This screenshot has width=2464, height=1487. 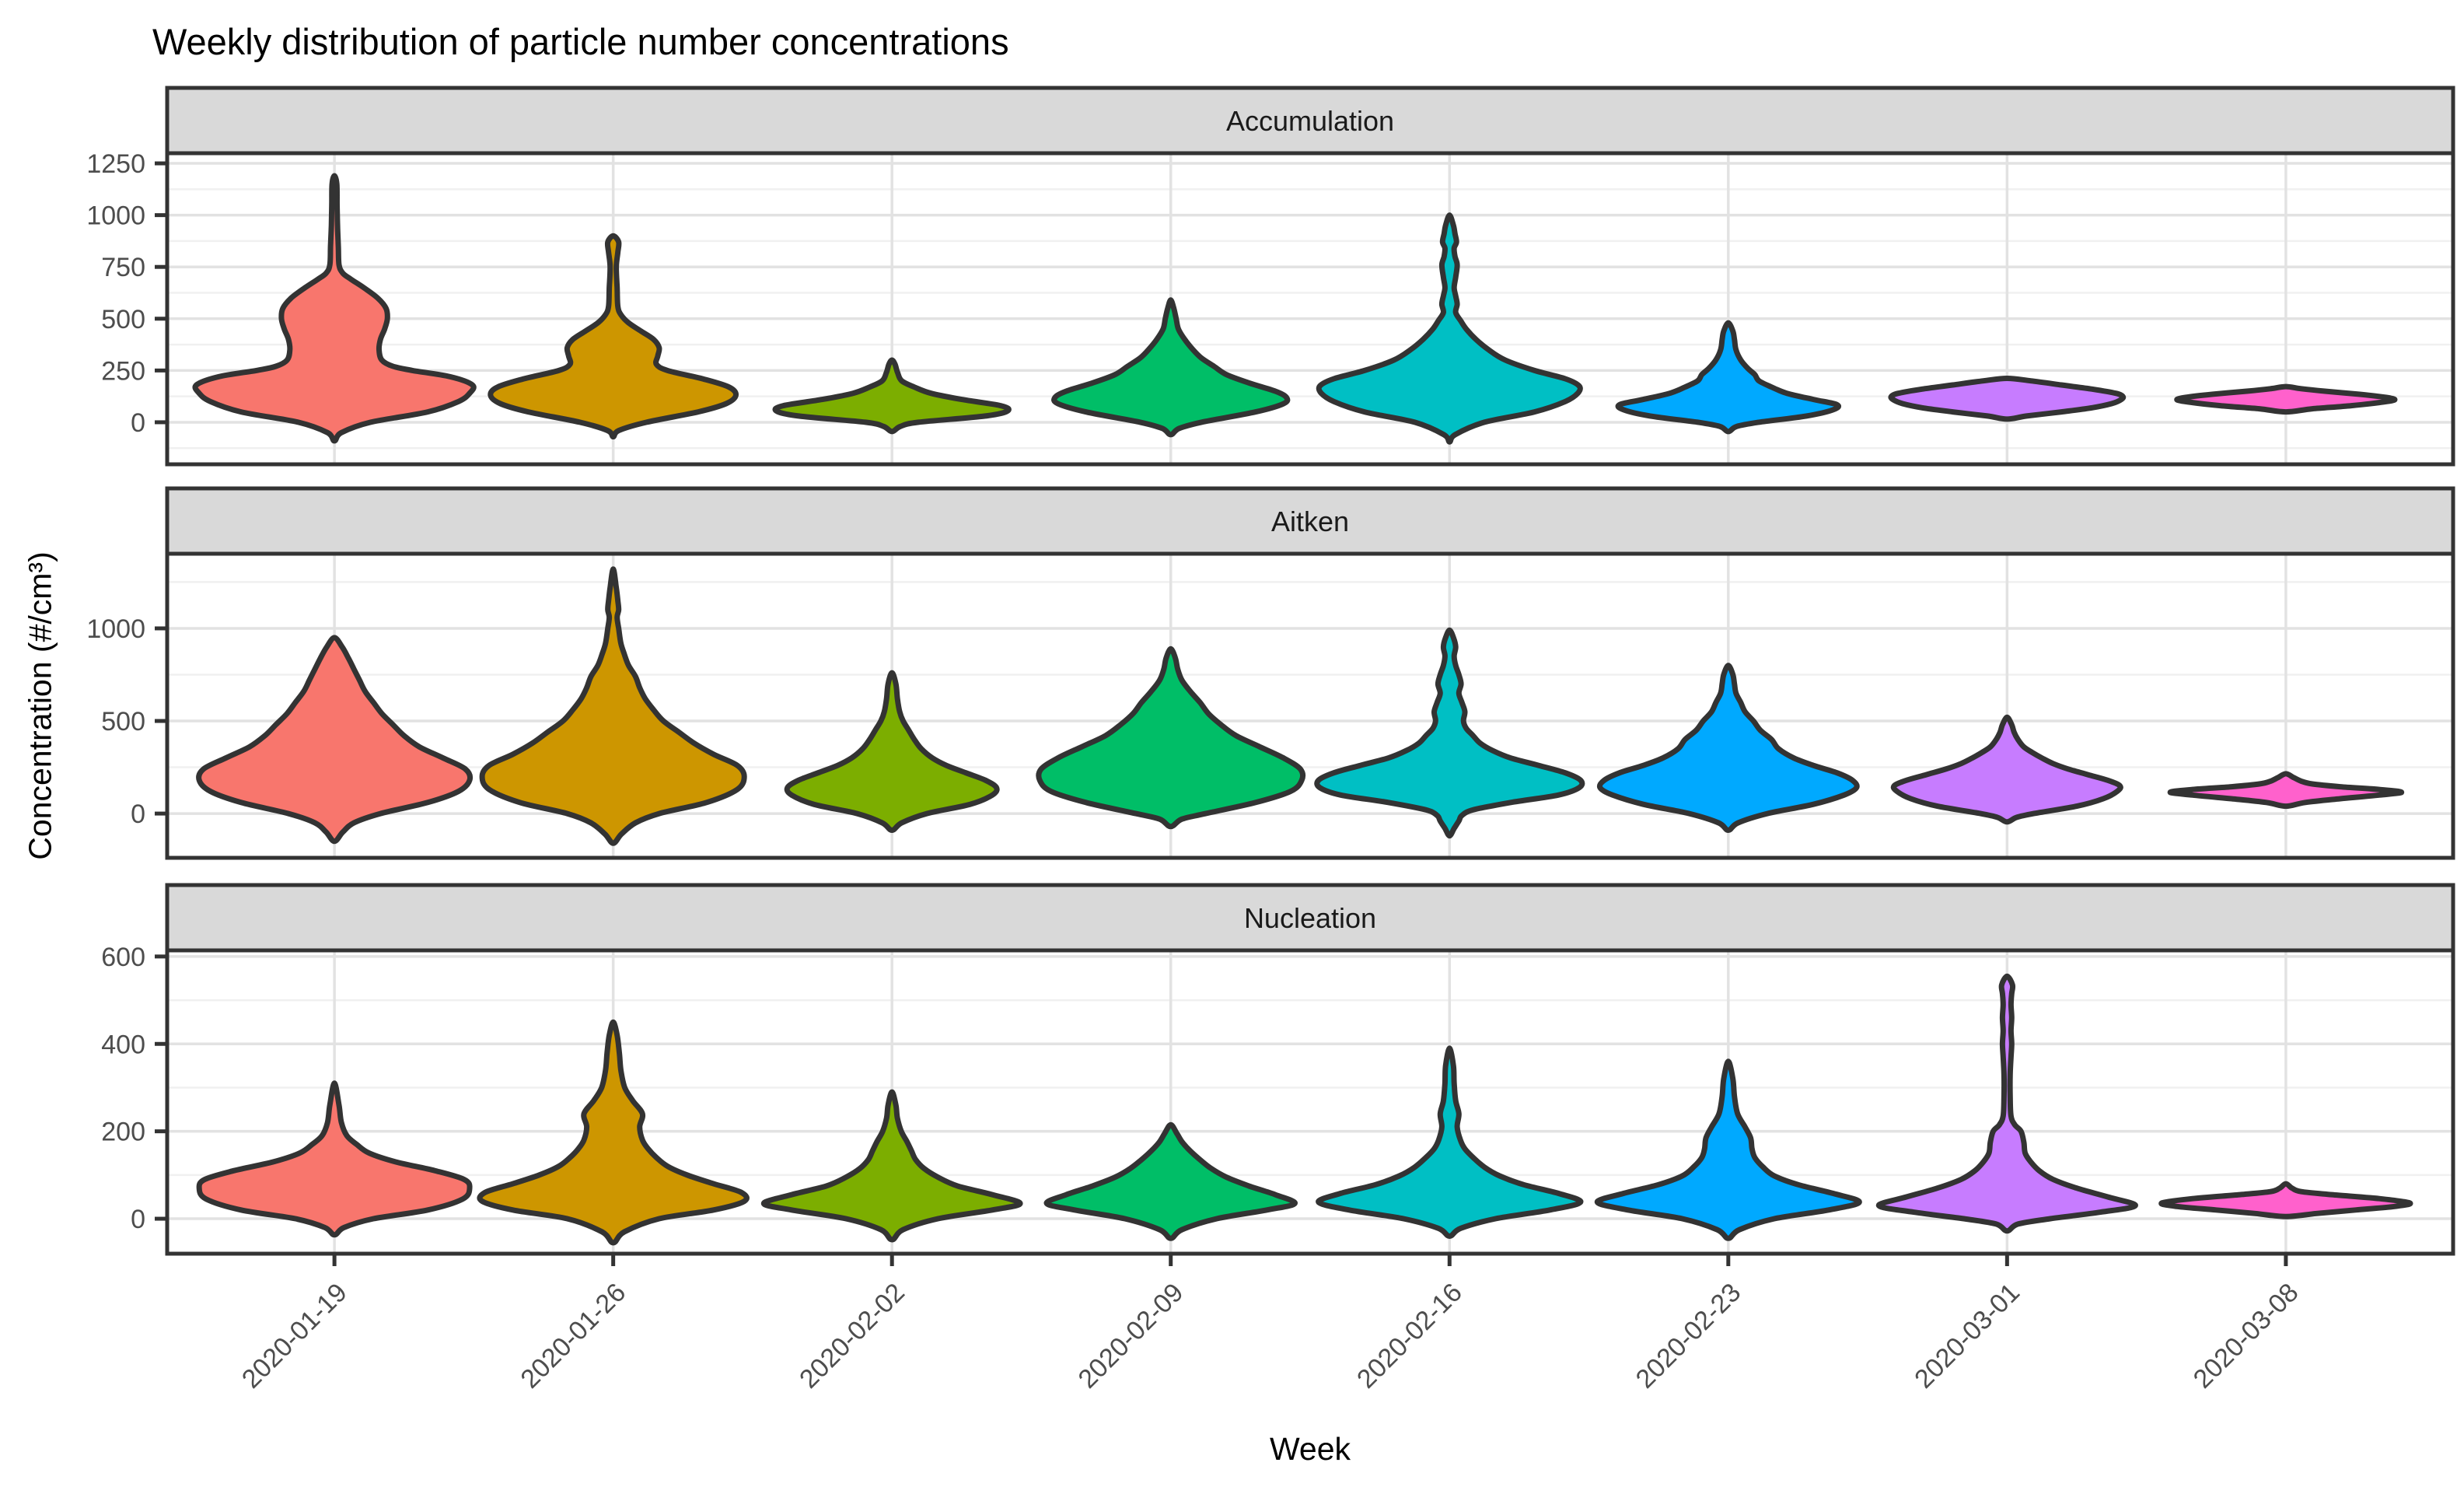 What do you see at coordinates (123, 268) in the screenshot?
I see `y-tick-label: 750` at bounding box center [123, 268].